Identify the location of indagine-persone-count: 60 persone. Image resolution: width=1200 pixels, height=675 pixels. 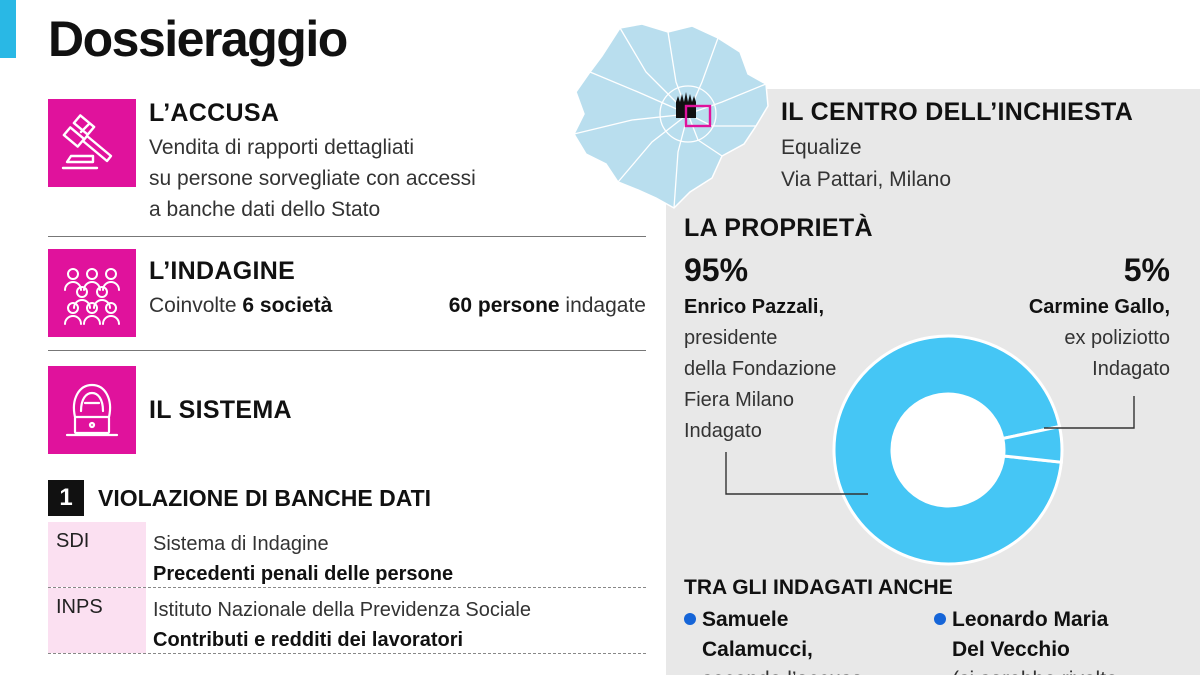
(504, 305).